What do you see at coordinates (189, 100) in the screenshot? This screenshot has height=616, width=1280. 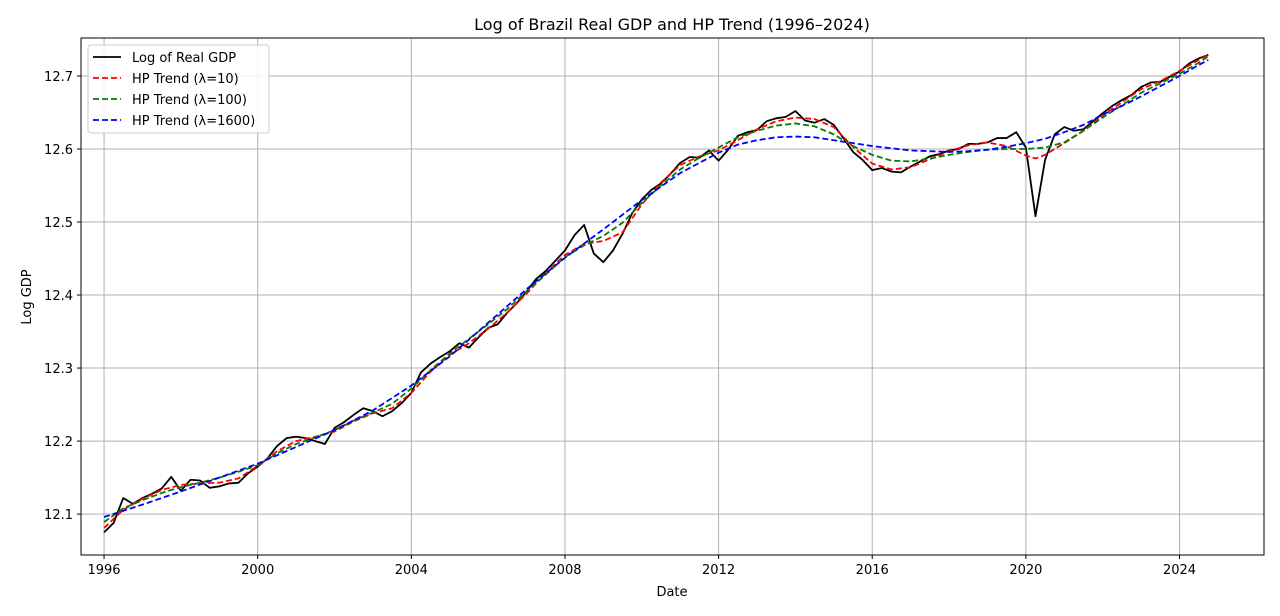 I see `legend-label: HP Trend (λ=100)` at bounding box center [189, 100].